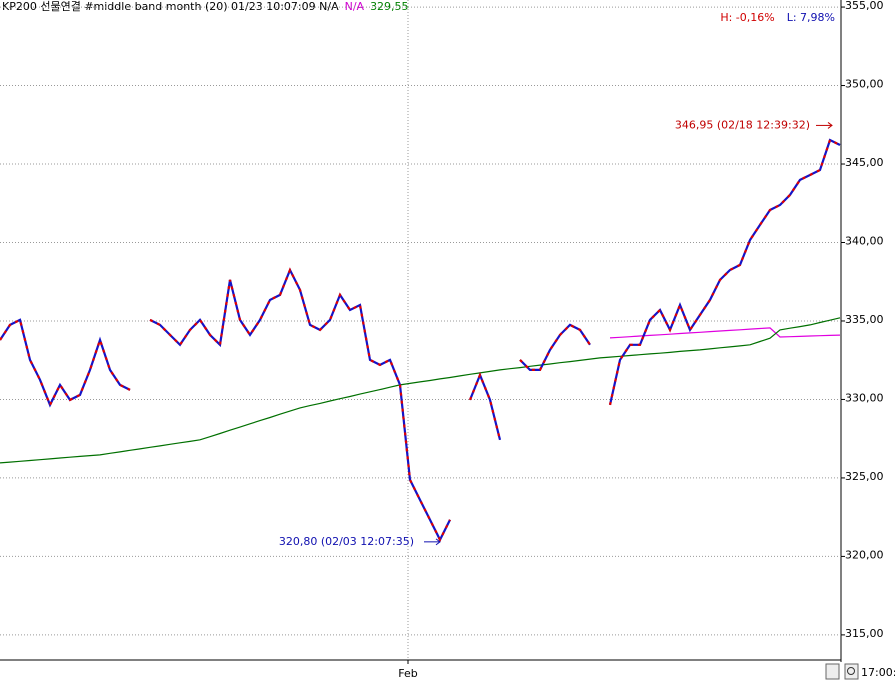 The height and width of the screenshot is (681, 895). I want to click on y-tick-label: 355,00, so click(864, 6).